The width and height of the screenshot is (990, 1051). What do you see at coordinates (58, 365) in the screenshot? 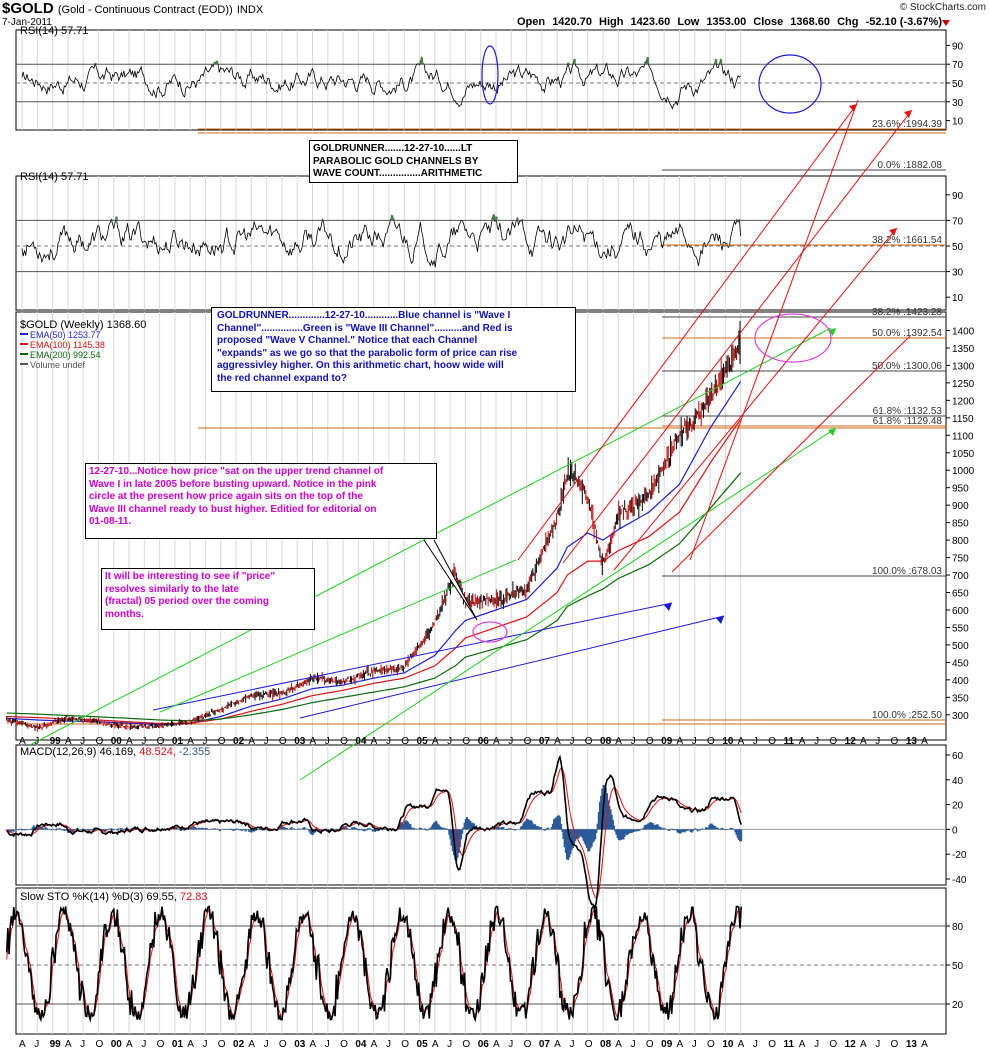
I see `price-legend-entry: Volume undef` at bounding box center [58, 365].